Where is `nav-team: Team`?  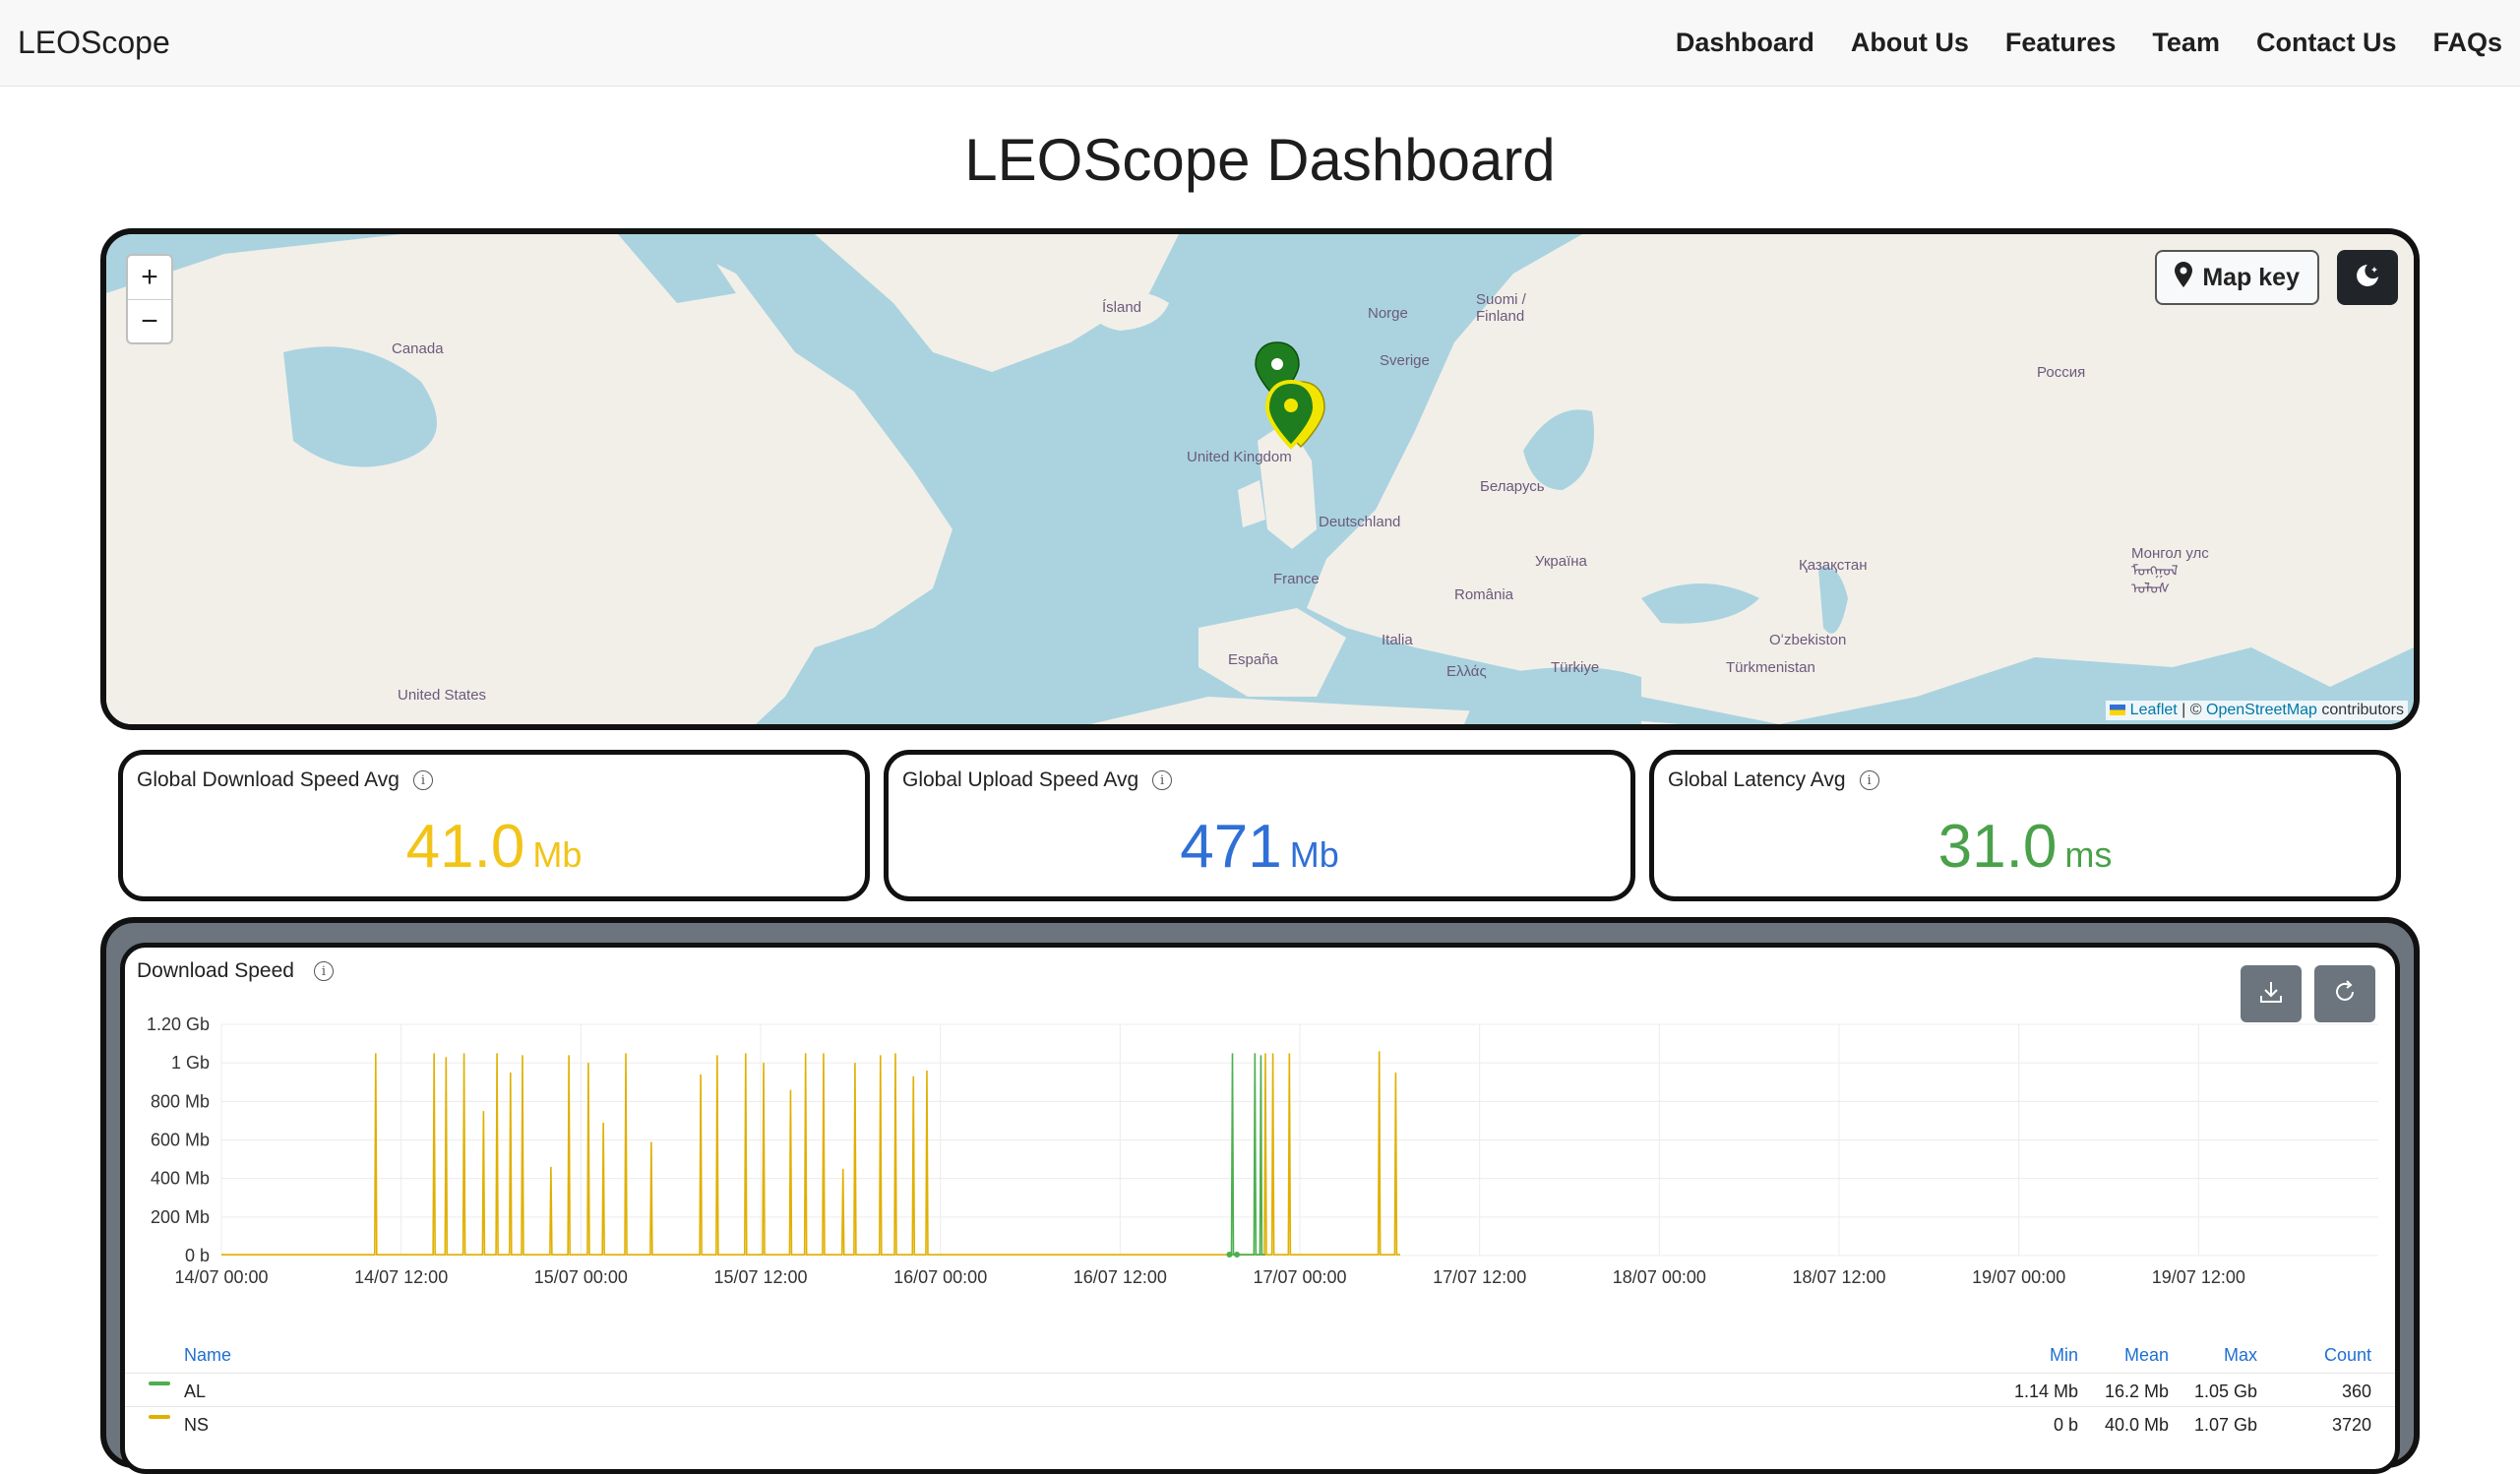
nav-team: Team is located at coordinates (2186, 42).